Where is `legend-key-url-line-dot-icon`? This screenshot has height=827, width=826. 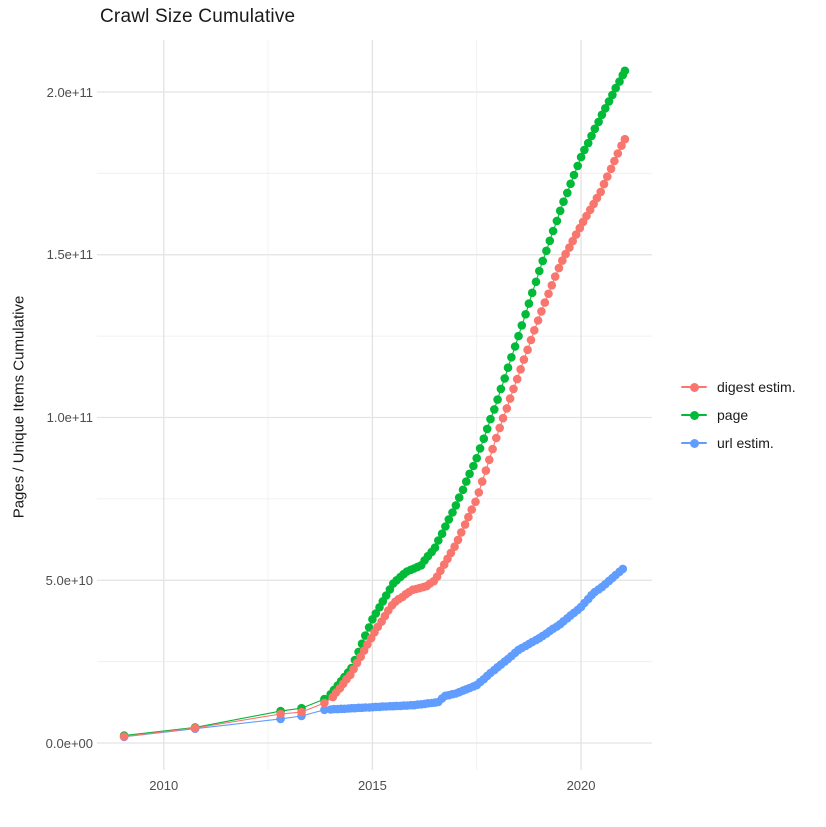
legend-key-url-line-dot-icon is located at coordinates (694, 443).